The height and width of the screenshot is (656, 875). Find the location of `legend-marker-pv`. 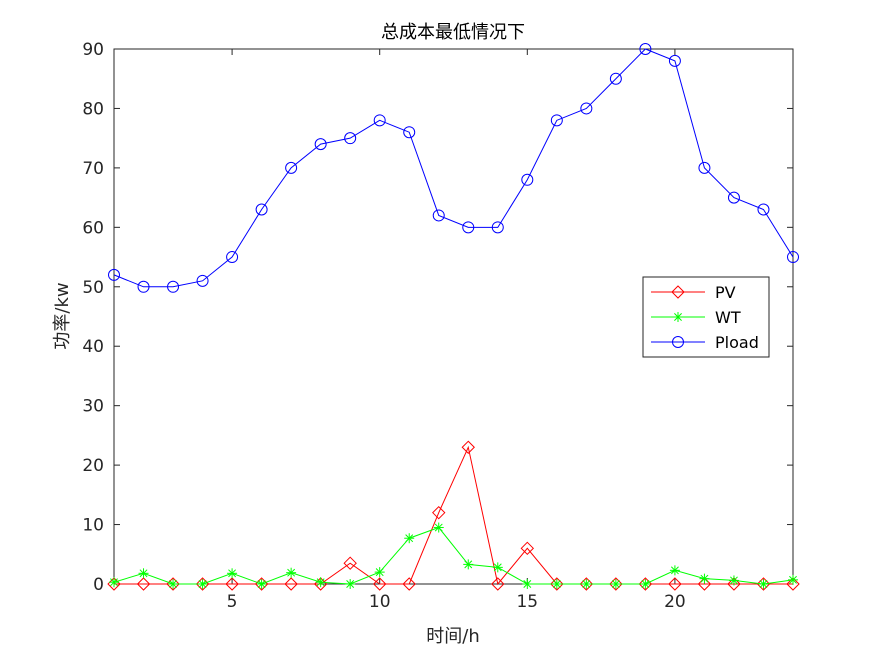

legend-marker-pv is located at coordinates (678, 292).